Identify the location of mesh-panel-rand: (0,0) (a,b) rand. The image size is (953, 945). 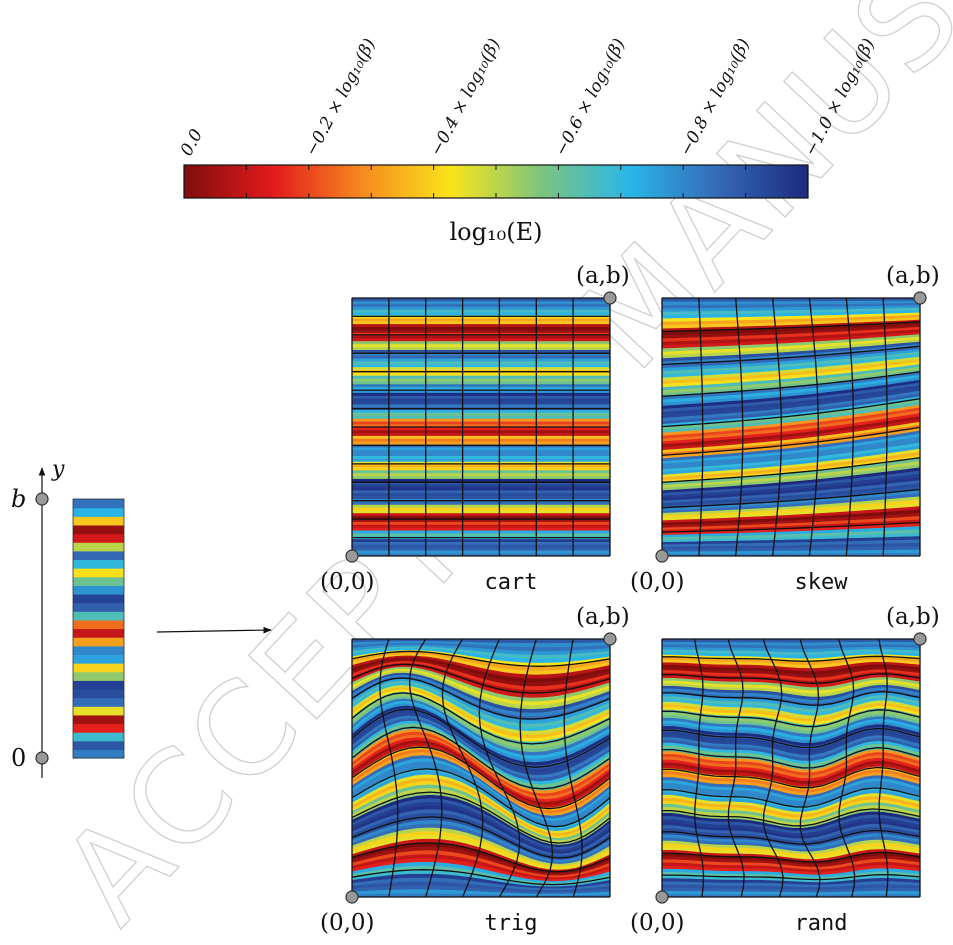
(785, 770).